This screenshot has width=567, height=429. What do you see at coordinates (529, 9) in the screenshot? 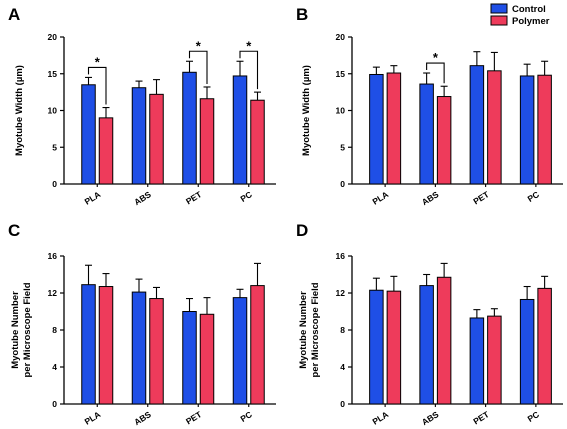
I see `legend-label-control: Control` at bounding box center [529, 9].